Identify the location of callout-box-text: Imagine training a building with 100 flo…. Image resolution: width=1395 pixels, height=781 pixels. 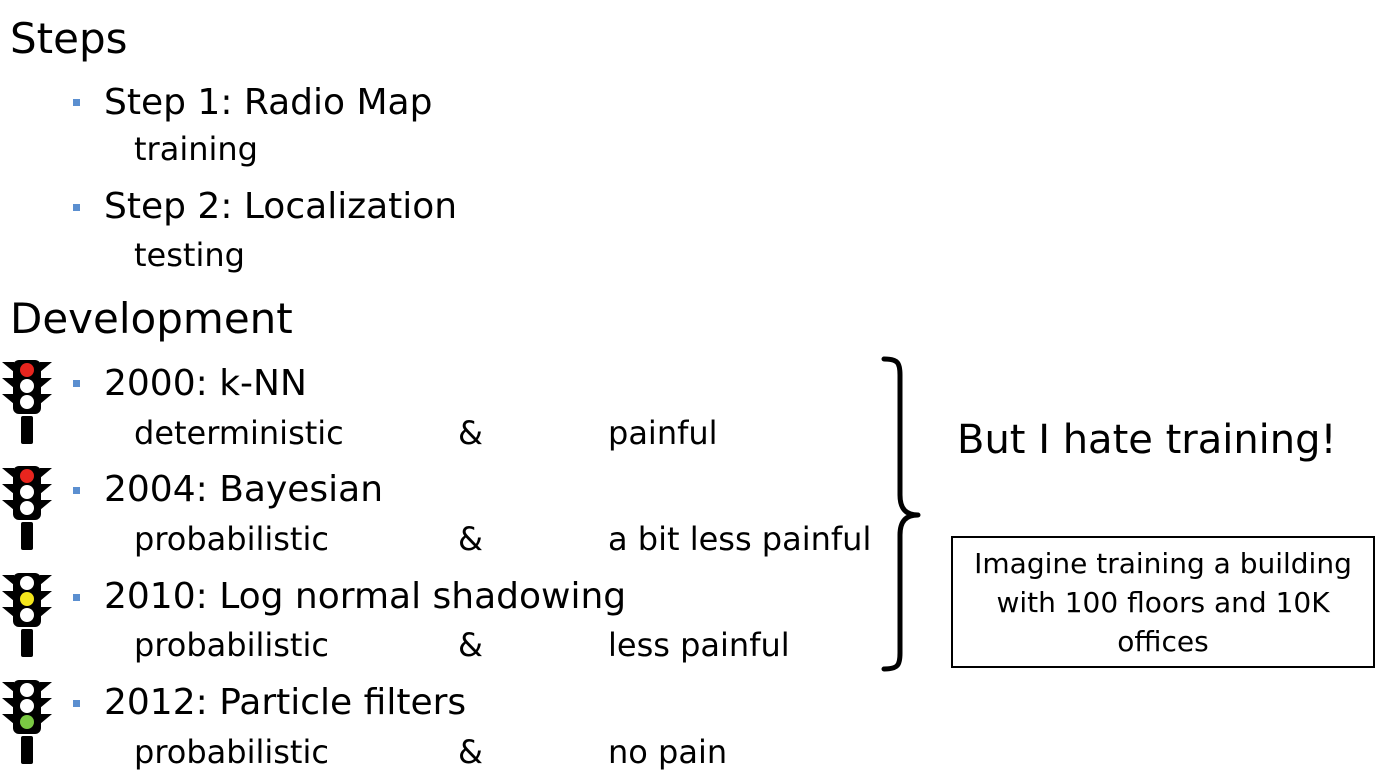
(1163, 602).